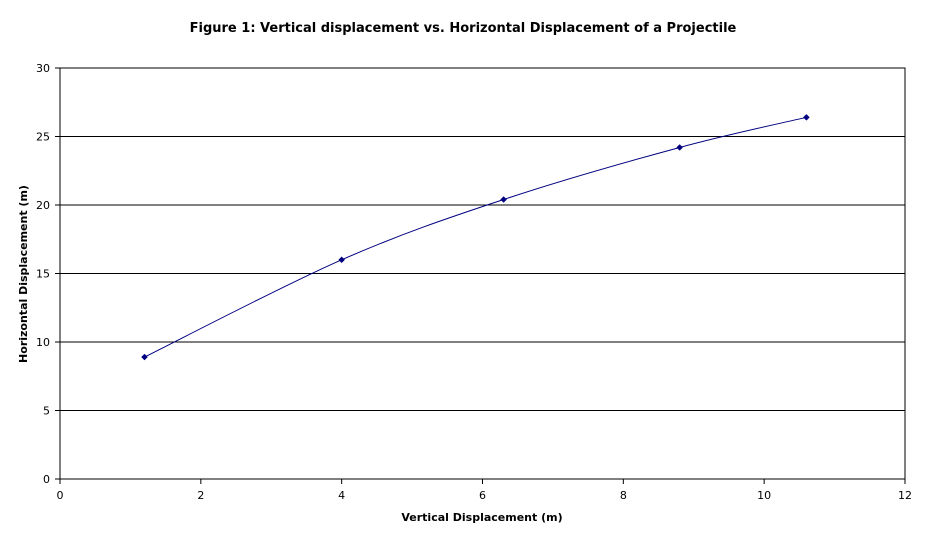  I want to click on x-tick-label: 6, so click(482, 495).